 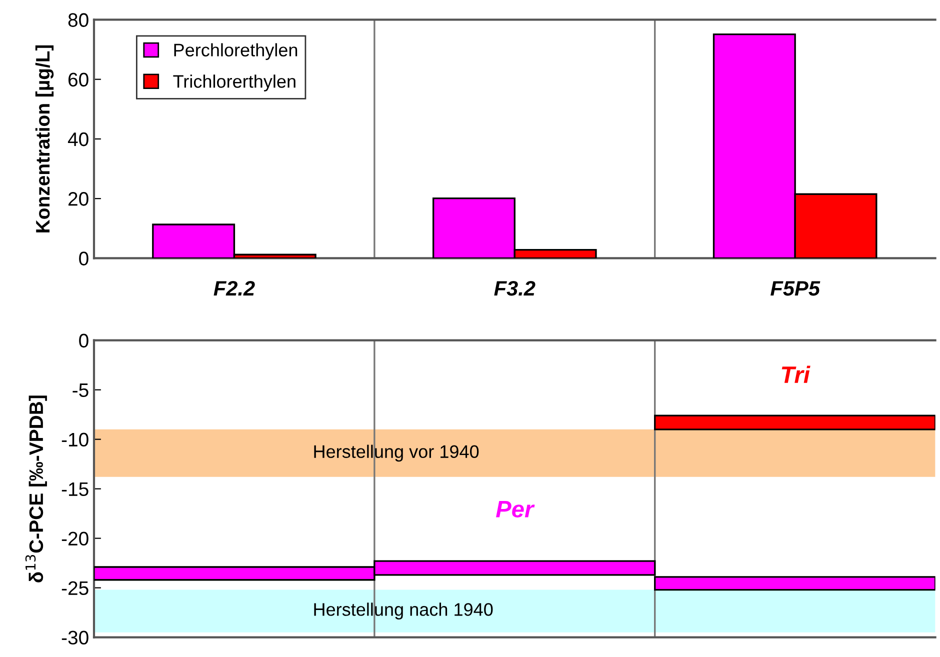 What do you see at coordinates (75, 637) in the screenshot?
I see `y-tick-label: -30` at bounding box center [75, 637].